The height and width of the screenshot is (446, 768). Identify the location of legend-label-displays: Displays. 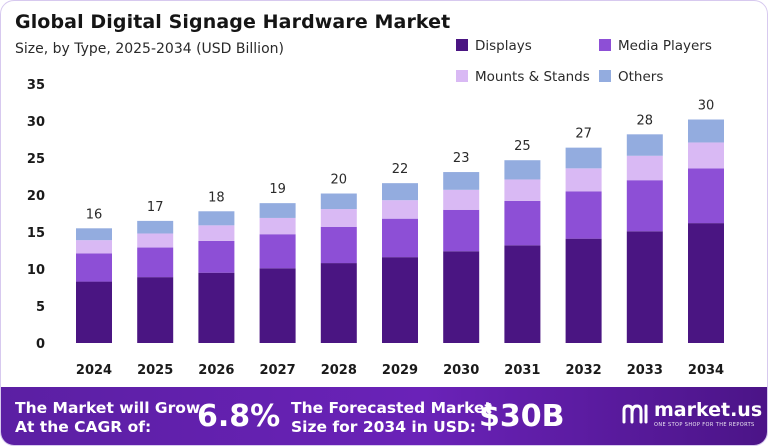
(503, 46).